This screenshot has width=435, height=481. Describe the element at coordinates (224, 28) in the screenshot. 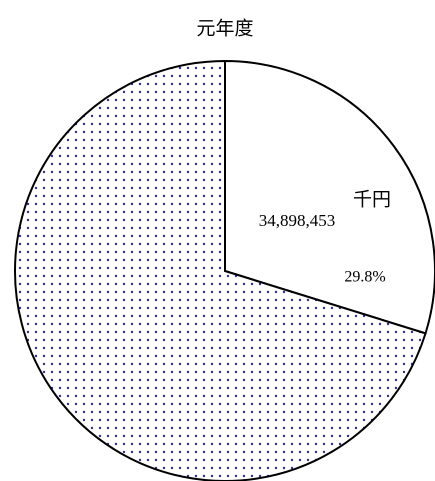

I see `chart-title: 元年度` at that location.